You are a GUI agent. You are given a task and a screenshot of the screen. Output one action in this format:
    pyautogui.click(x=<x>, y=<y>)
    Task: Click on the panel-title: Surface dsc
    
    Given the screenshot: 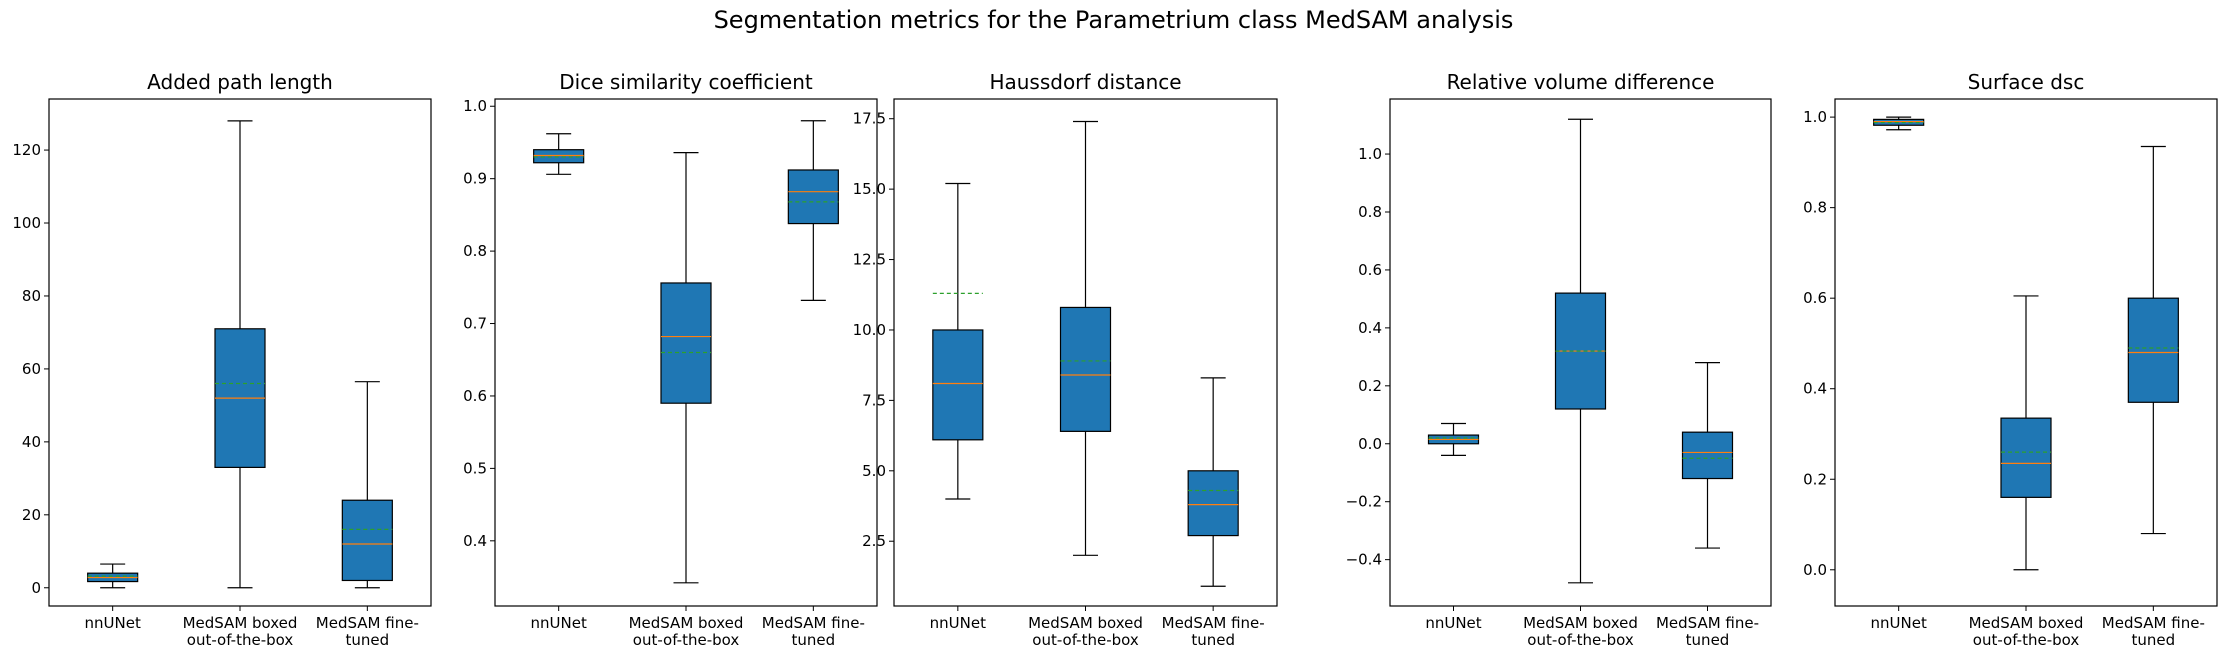 What is the action you would take?
    pyautogui.click(x=2026, y=82)
    